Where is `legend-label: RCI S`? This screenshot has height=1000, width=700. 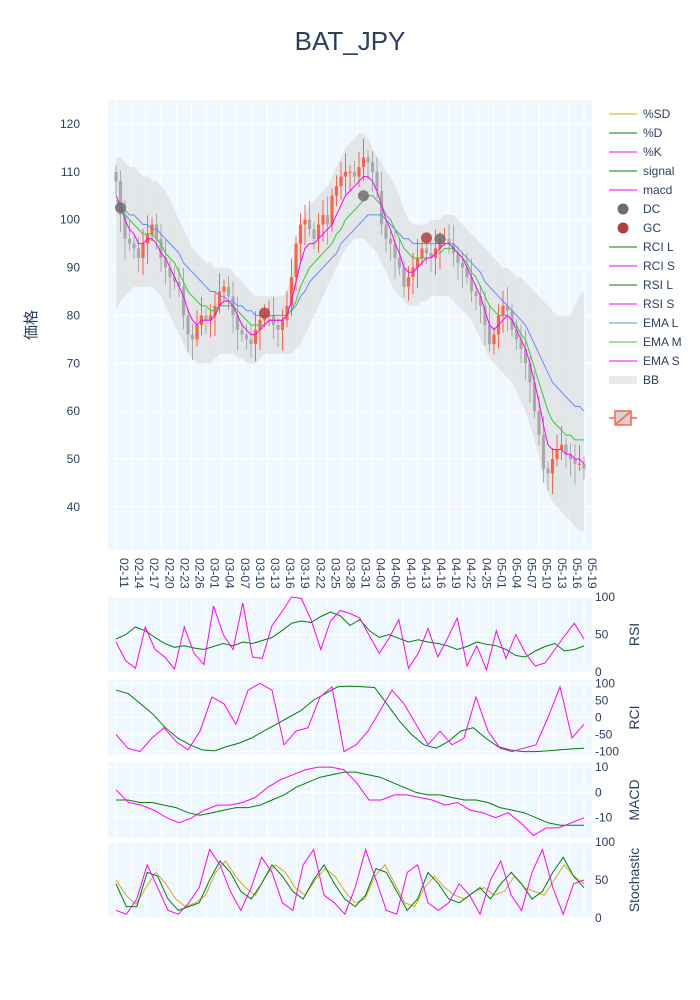 legend-label: RCI S is located at coordinates (659, 266).